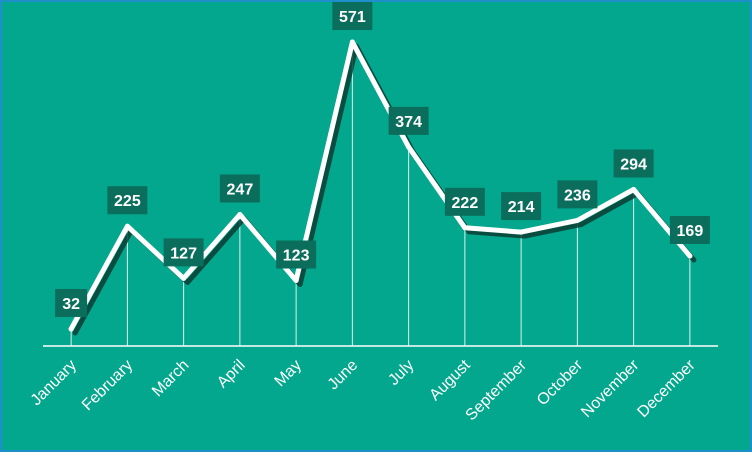 This screenshot has height=457, width=752. What do you see at coordinates (690, 256) in the screenshot?
I see `data-point-december` at bounding box center [690, 256].